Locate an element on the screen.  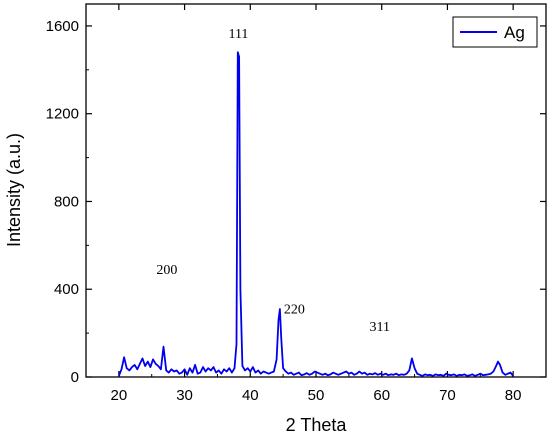
peak-label: 111 is located at coordinates (238, 34).